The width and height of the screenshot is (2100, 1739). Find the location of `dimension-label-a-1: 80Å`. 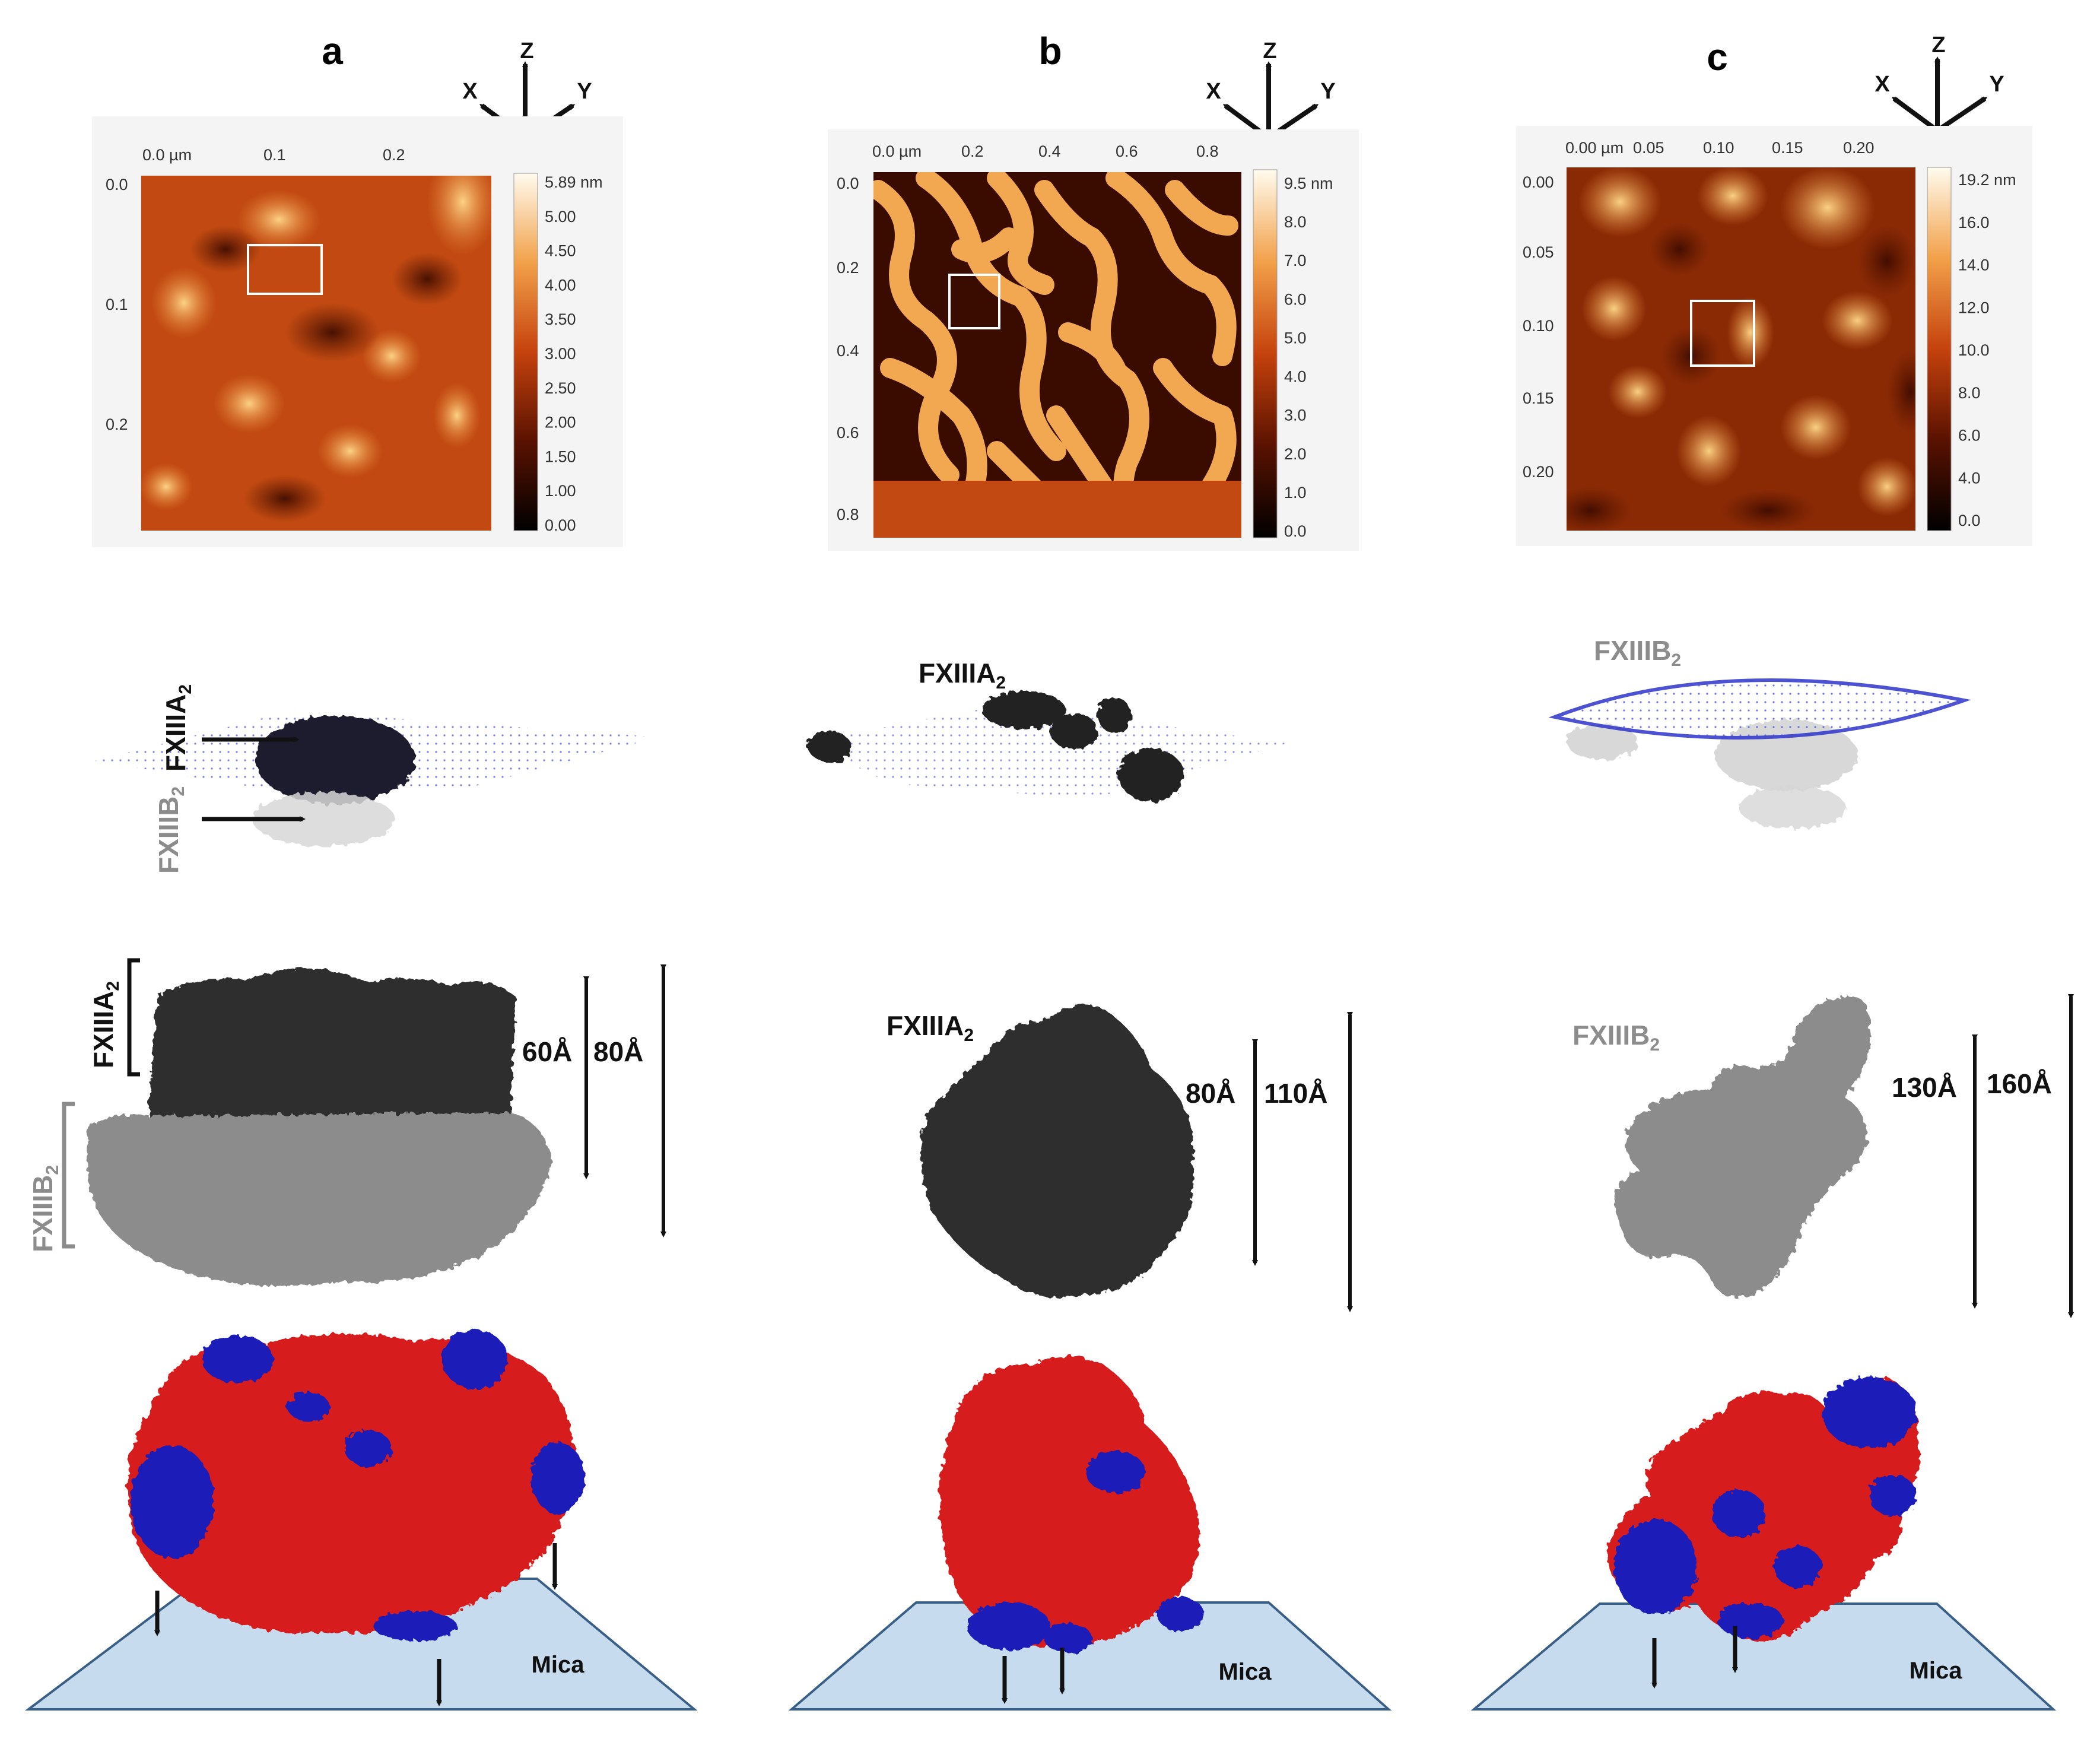

dimension-label-a-1: 80Å is located at coordinates (618, 1051).